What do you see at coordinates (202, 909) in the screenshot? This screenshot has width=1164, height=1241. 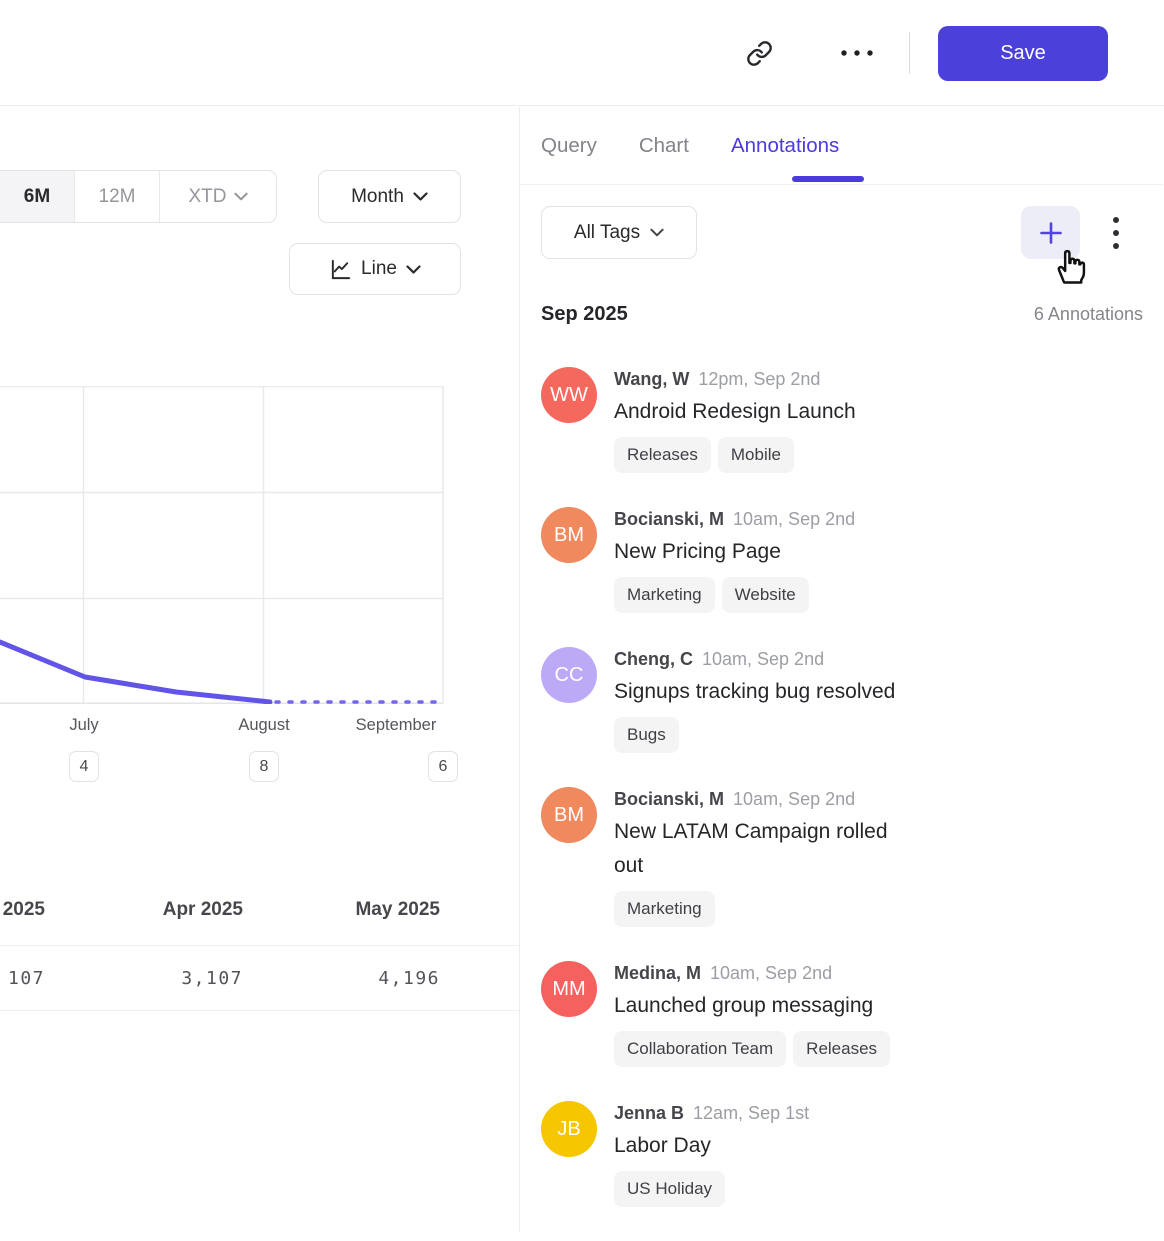 I see `table-column-header: Apr 2025` at bounding box center [202, 909].